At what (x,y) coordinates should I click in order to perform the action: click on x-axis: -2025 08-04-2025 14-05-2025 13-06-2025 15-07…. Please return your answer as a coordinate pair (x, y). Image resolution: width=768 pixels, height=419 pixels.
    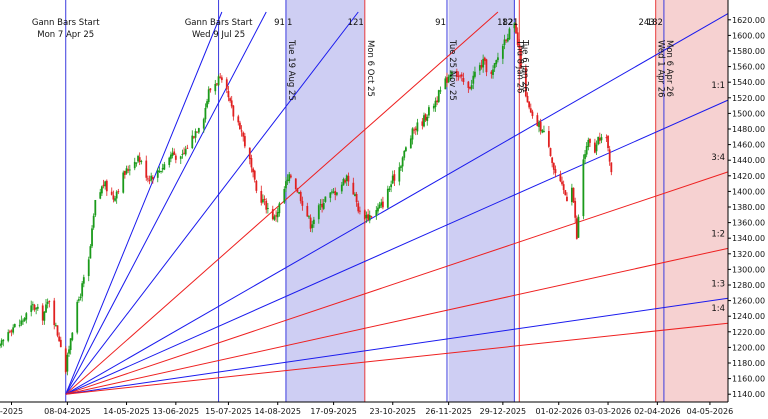
    Looking at the image, I should click on (366, 408).